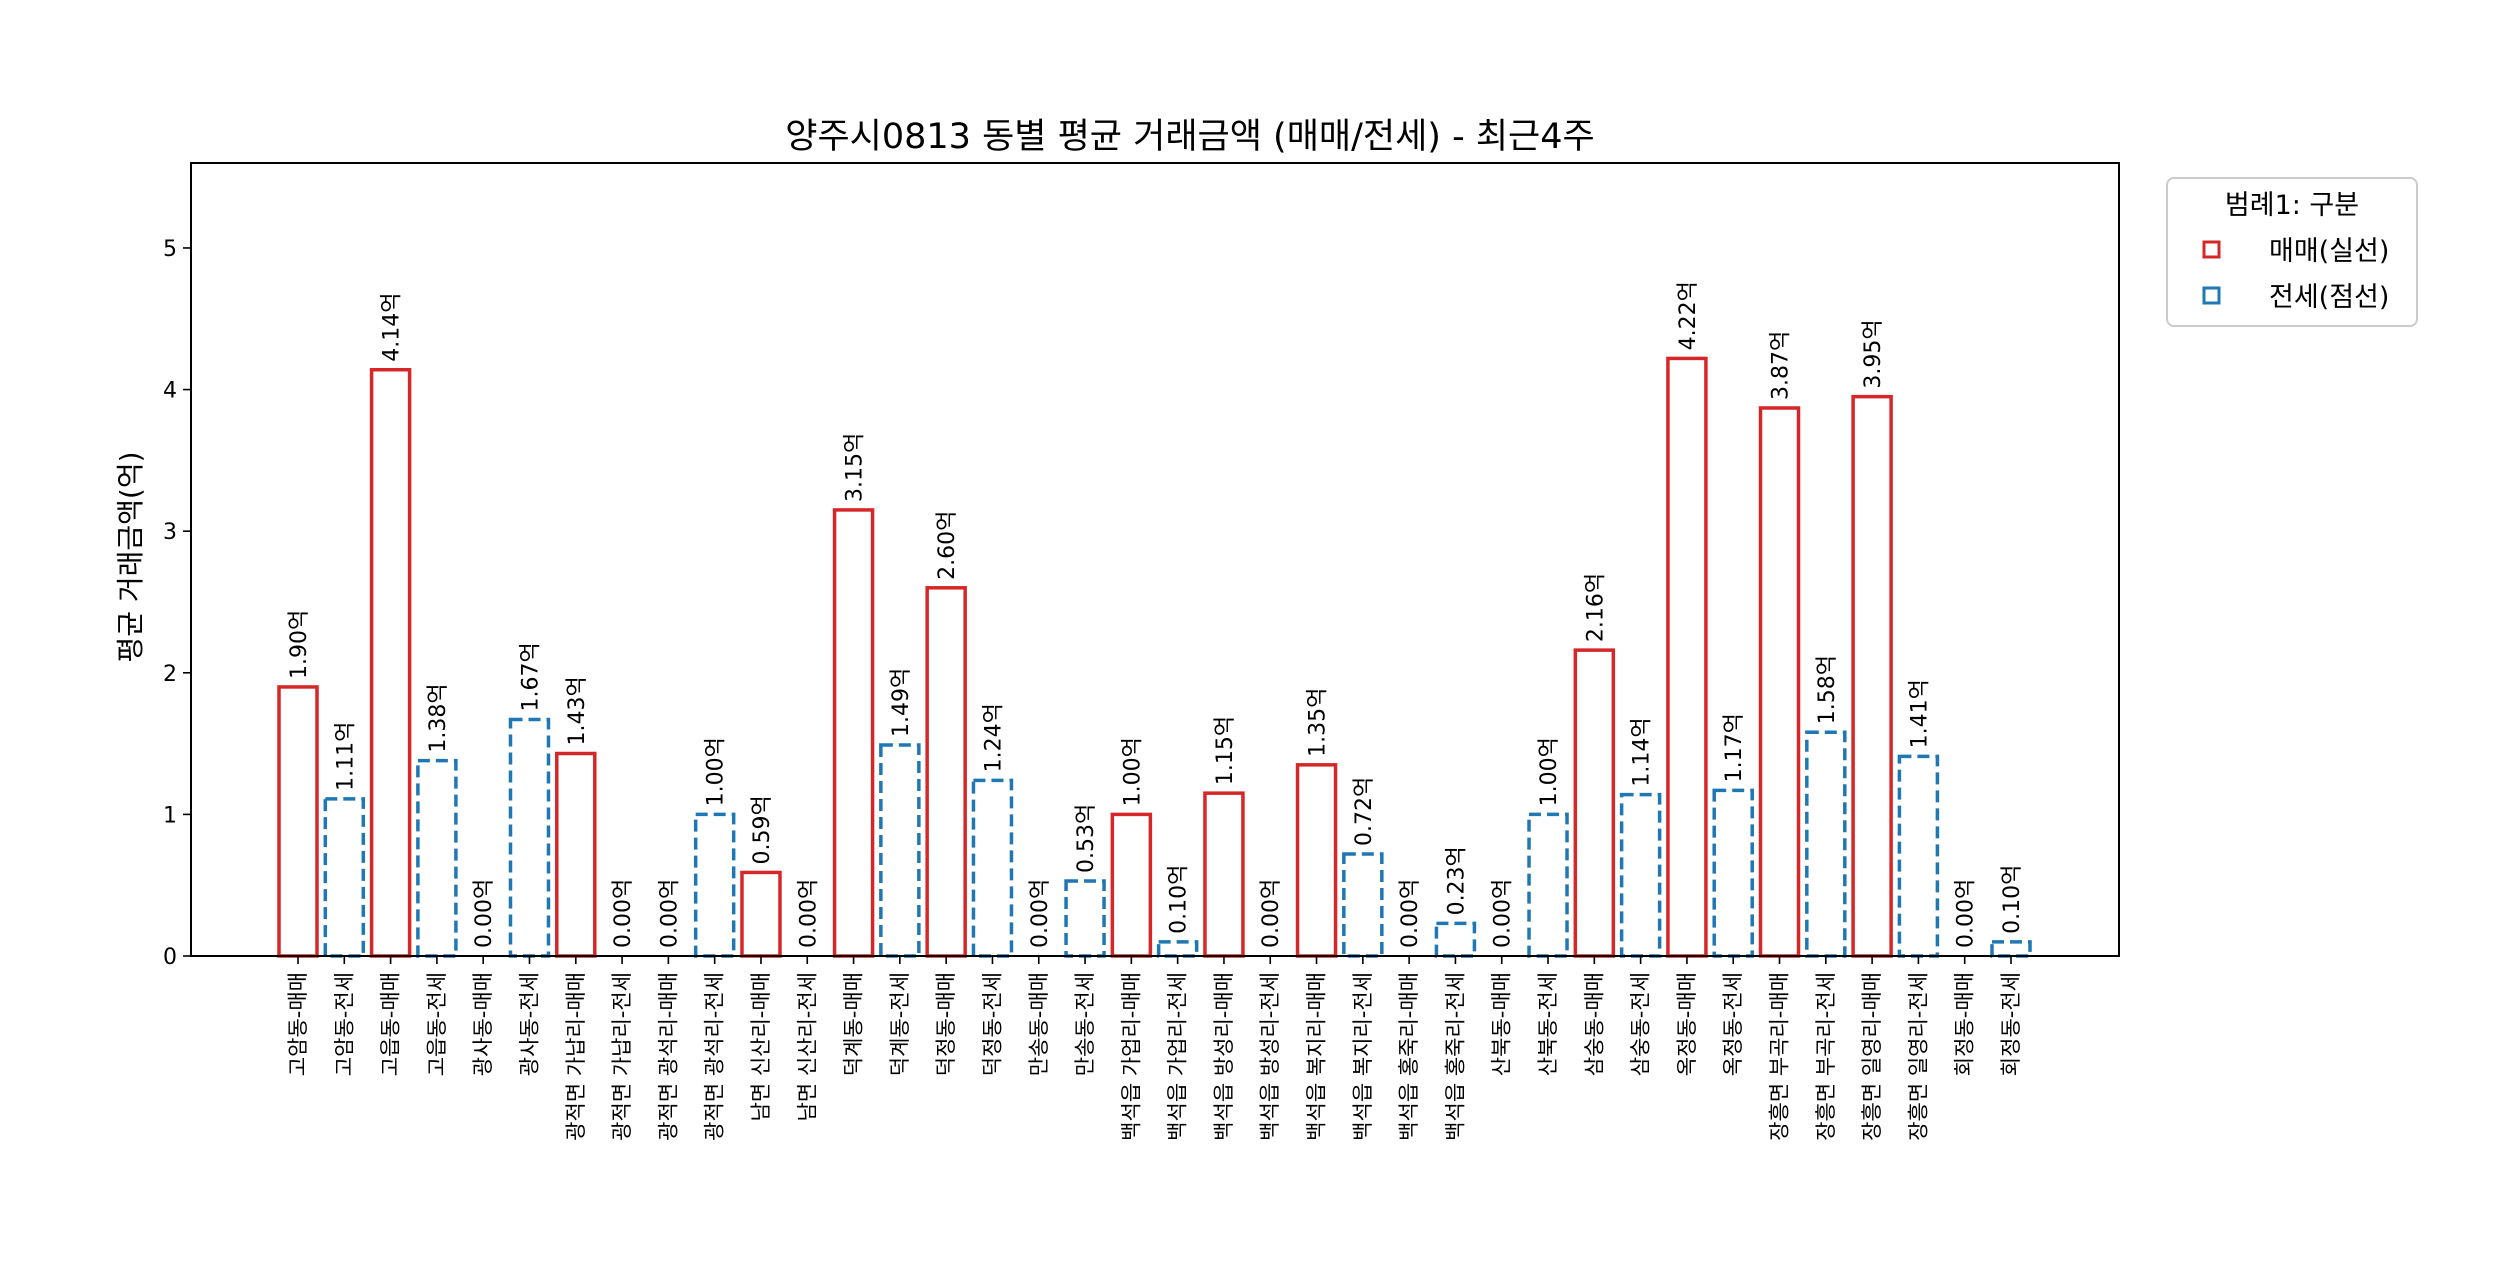 This screenshot has height=1276, width=2514. I want to click on x-tick-label: 옥정동-매매, so click(1687, 1024).